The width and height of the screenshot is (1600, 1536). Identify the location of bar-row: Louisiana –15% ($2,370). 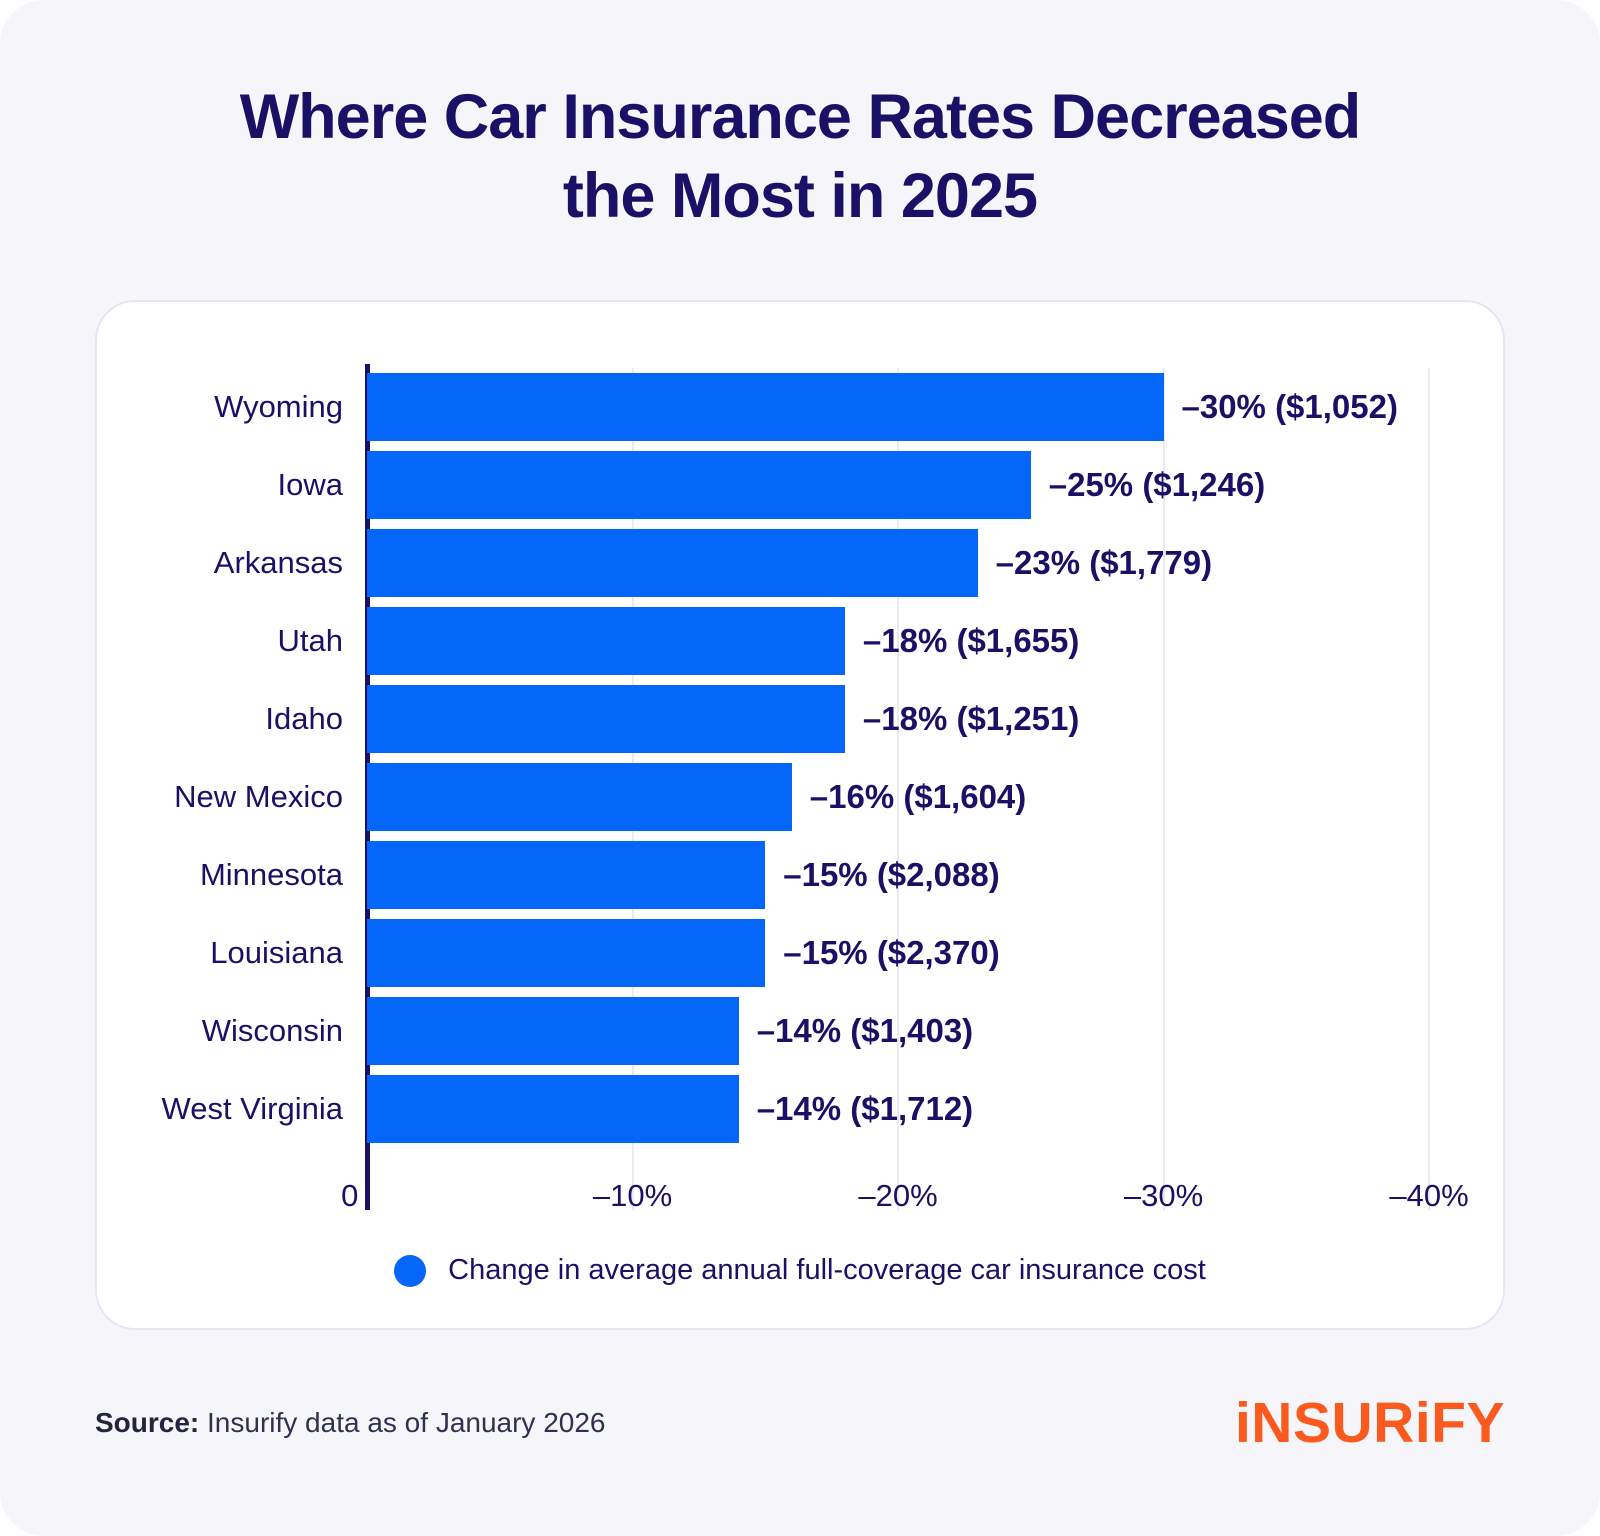
(763, 953).